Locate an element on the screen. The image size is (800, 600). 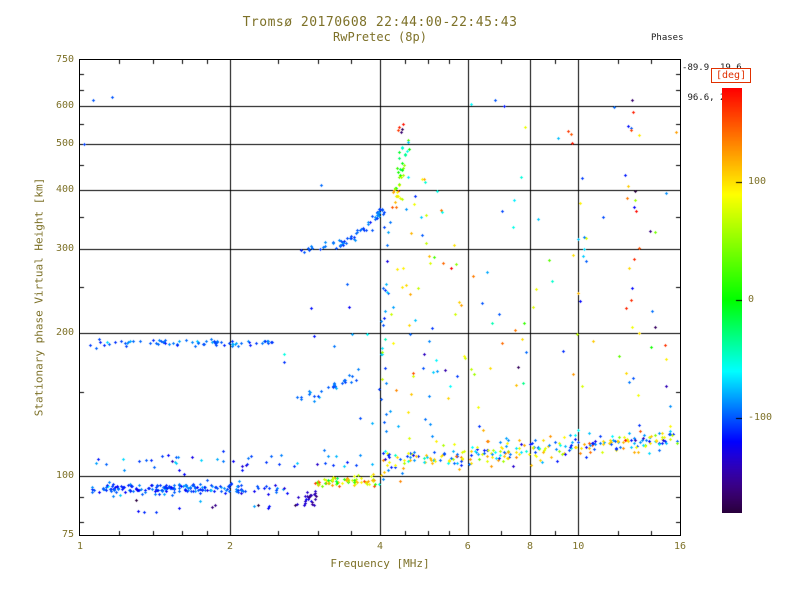
x-tick-label: 2 is located at coordinates (230, 546).